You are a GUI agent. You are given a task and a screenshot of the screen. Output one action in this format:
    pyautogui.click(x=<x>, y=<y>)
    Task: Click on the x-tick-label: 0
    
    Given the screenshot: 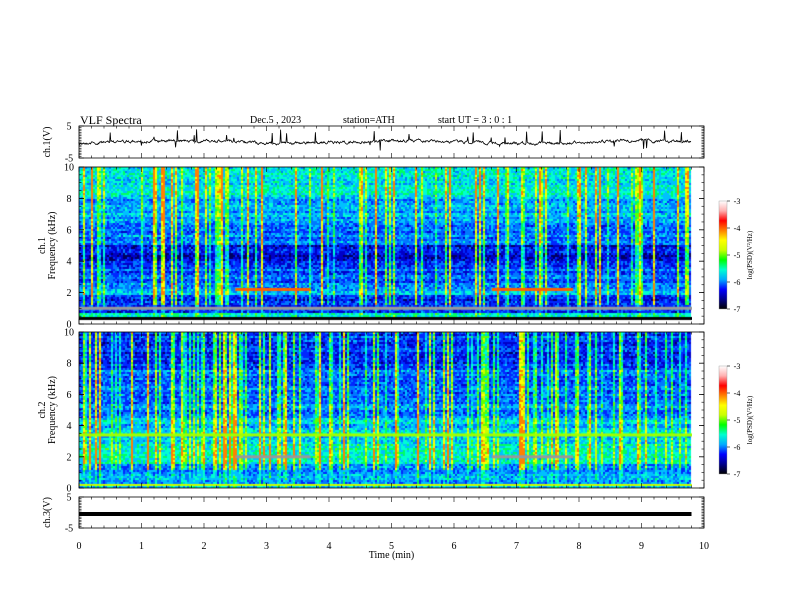 What is the action you would take?
    pyautogui.click(x=79, y=546)
    